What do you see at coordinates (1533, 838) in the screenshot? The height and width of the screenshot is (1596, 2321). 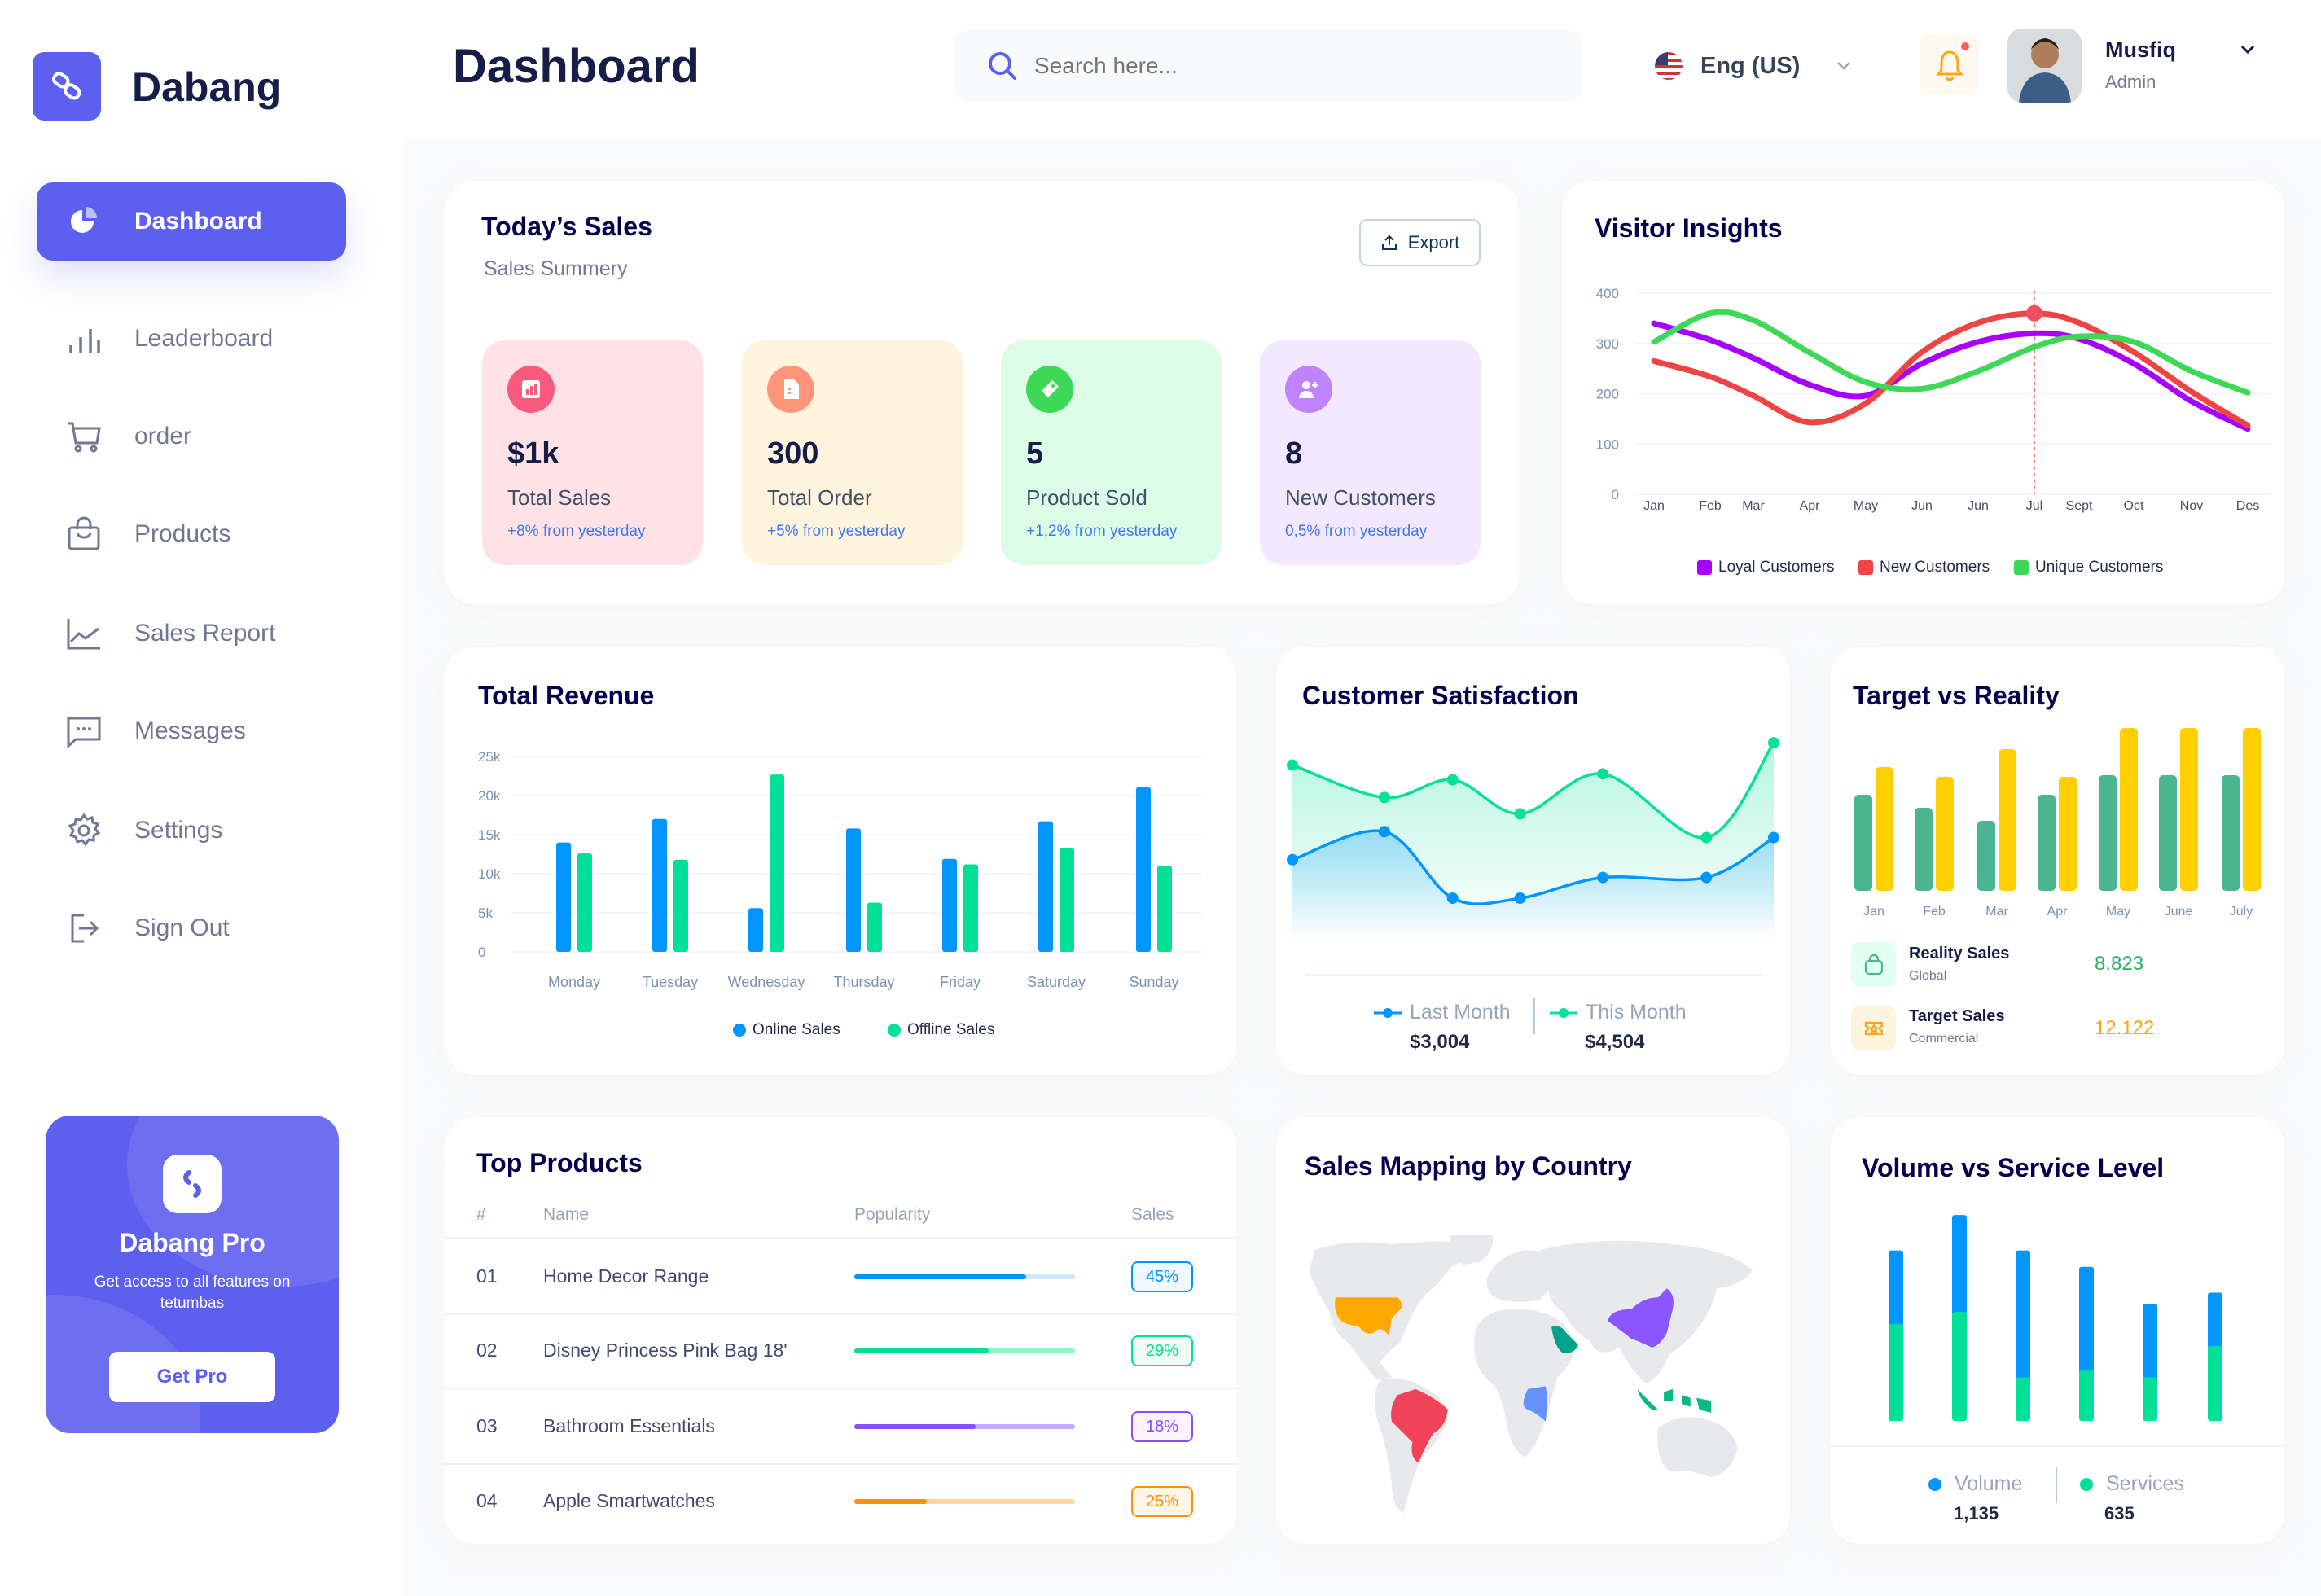 I see `customer-satisfaction-chart` at bounding box center [1533, 838].